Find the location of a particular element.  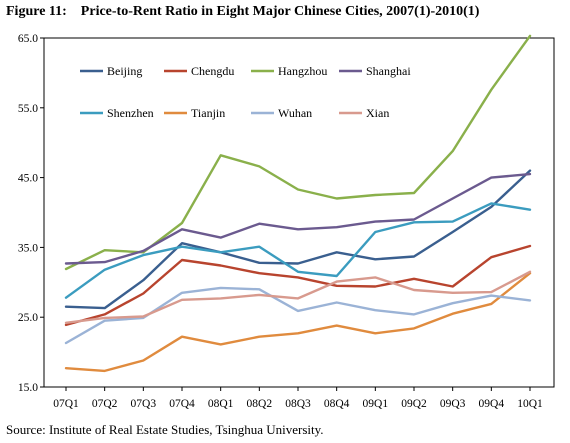

x-tick-label: 07Q4 is located at coordinates (182, 404).